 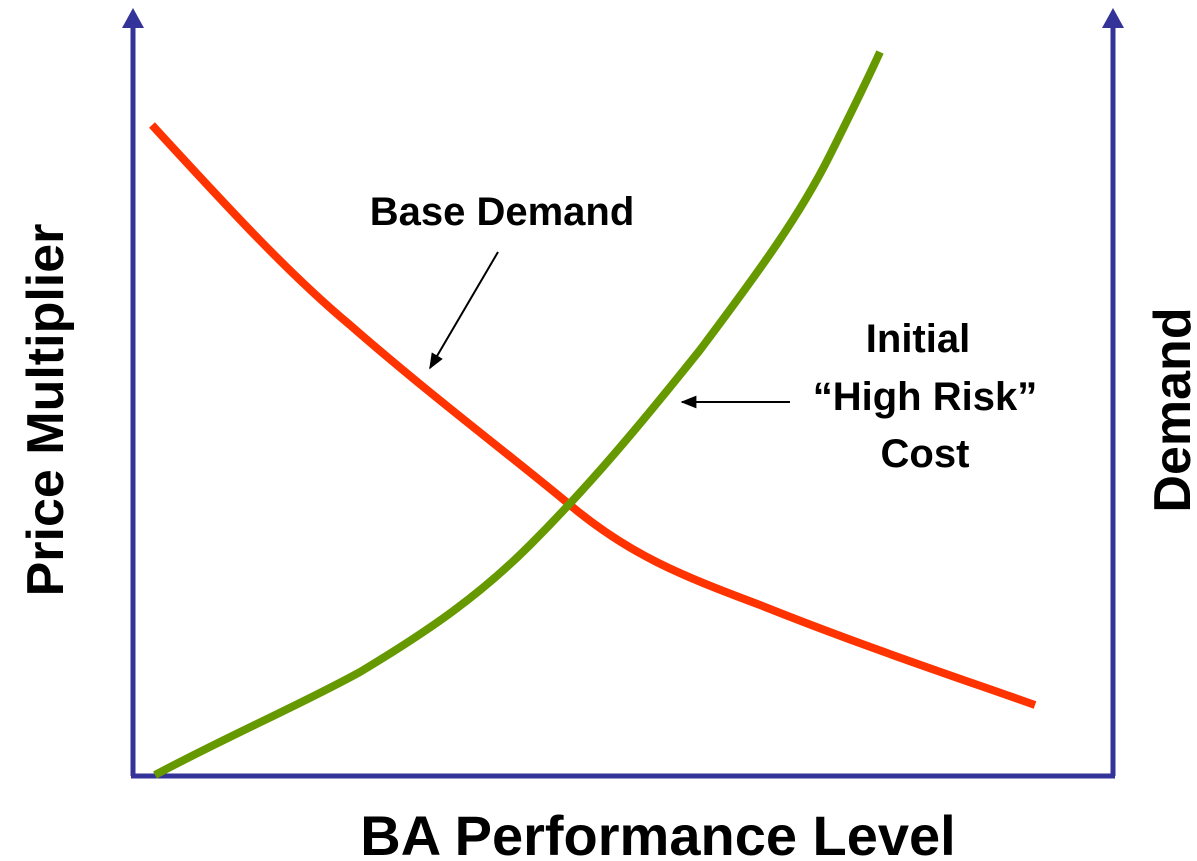 What do you see at coordinates (46, 410) in the screenshot?
I see `y-axis-title: Price Multiplier` at bounding box center [46, 410].